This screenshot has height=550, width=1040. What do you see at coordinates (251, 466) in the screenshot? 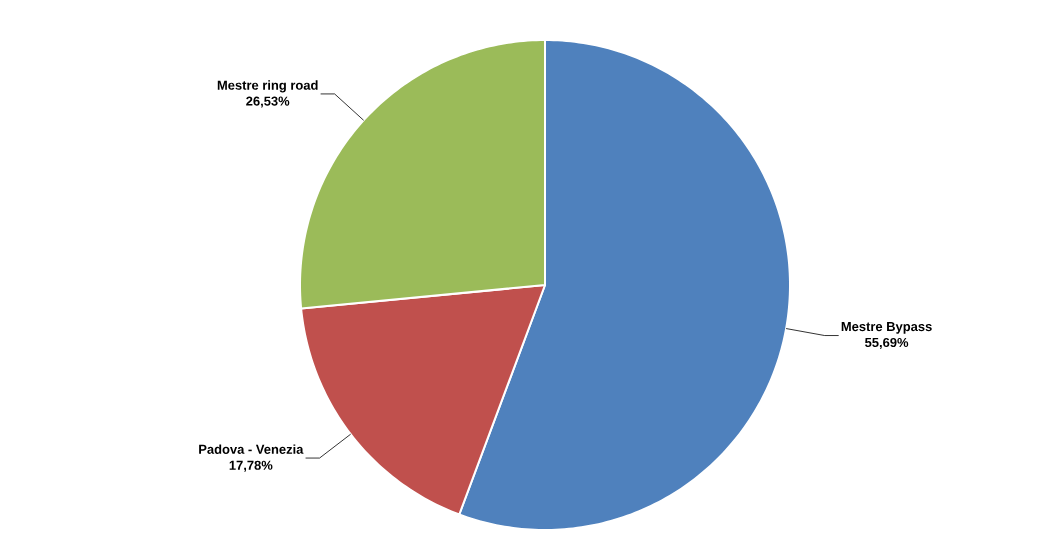
I see `data-label: 17,78%` at bounding box center [251, 466].